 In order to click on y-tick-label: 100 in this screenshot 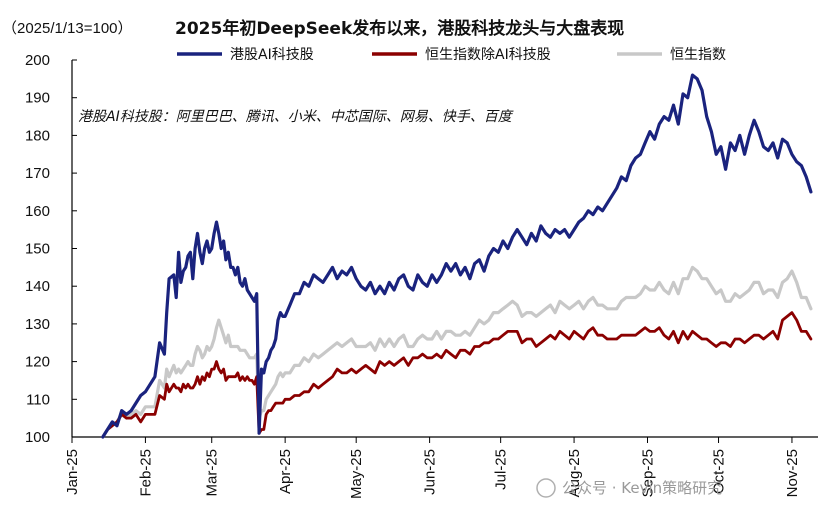, I will do `click(37, 437)`.